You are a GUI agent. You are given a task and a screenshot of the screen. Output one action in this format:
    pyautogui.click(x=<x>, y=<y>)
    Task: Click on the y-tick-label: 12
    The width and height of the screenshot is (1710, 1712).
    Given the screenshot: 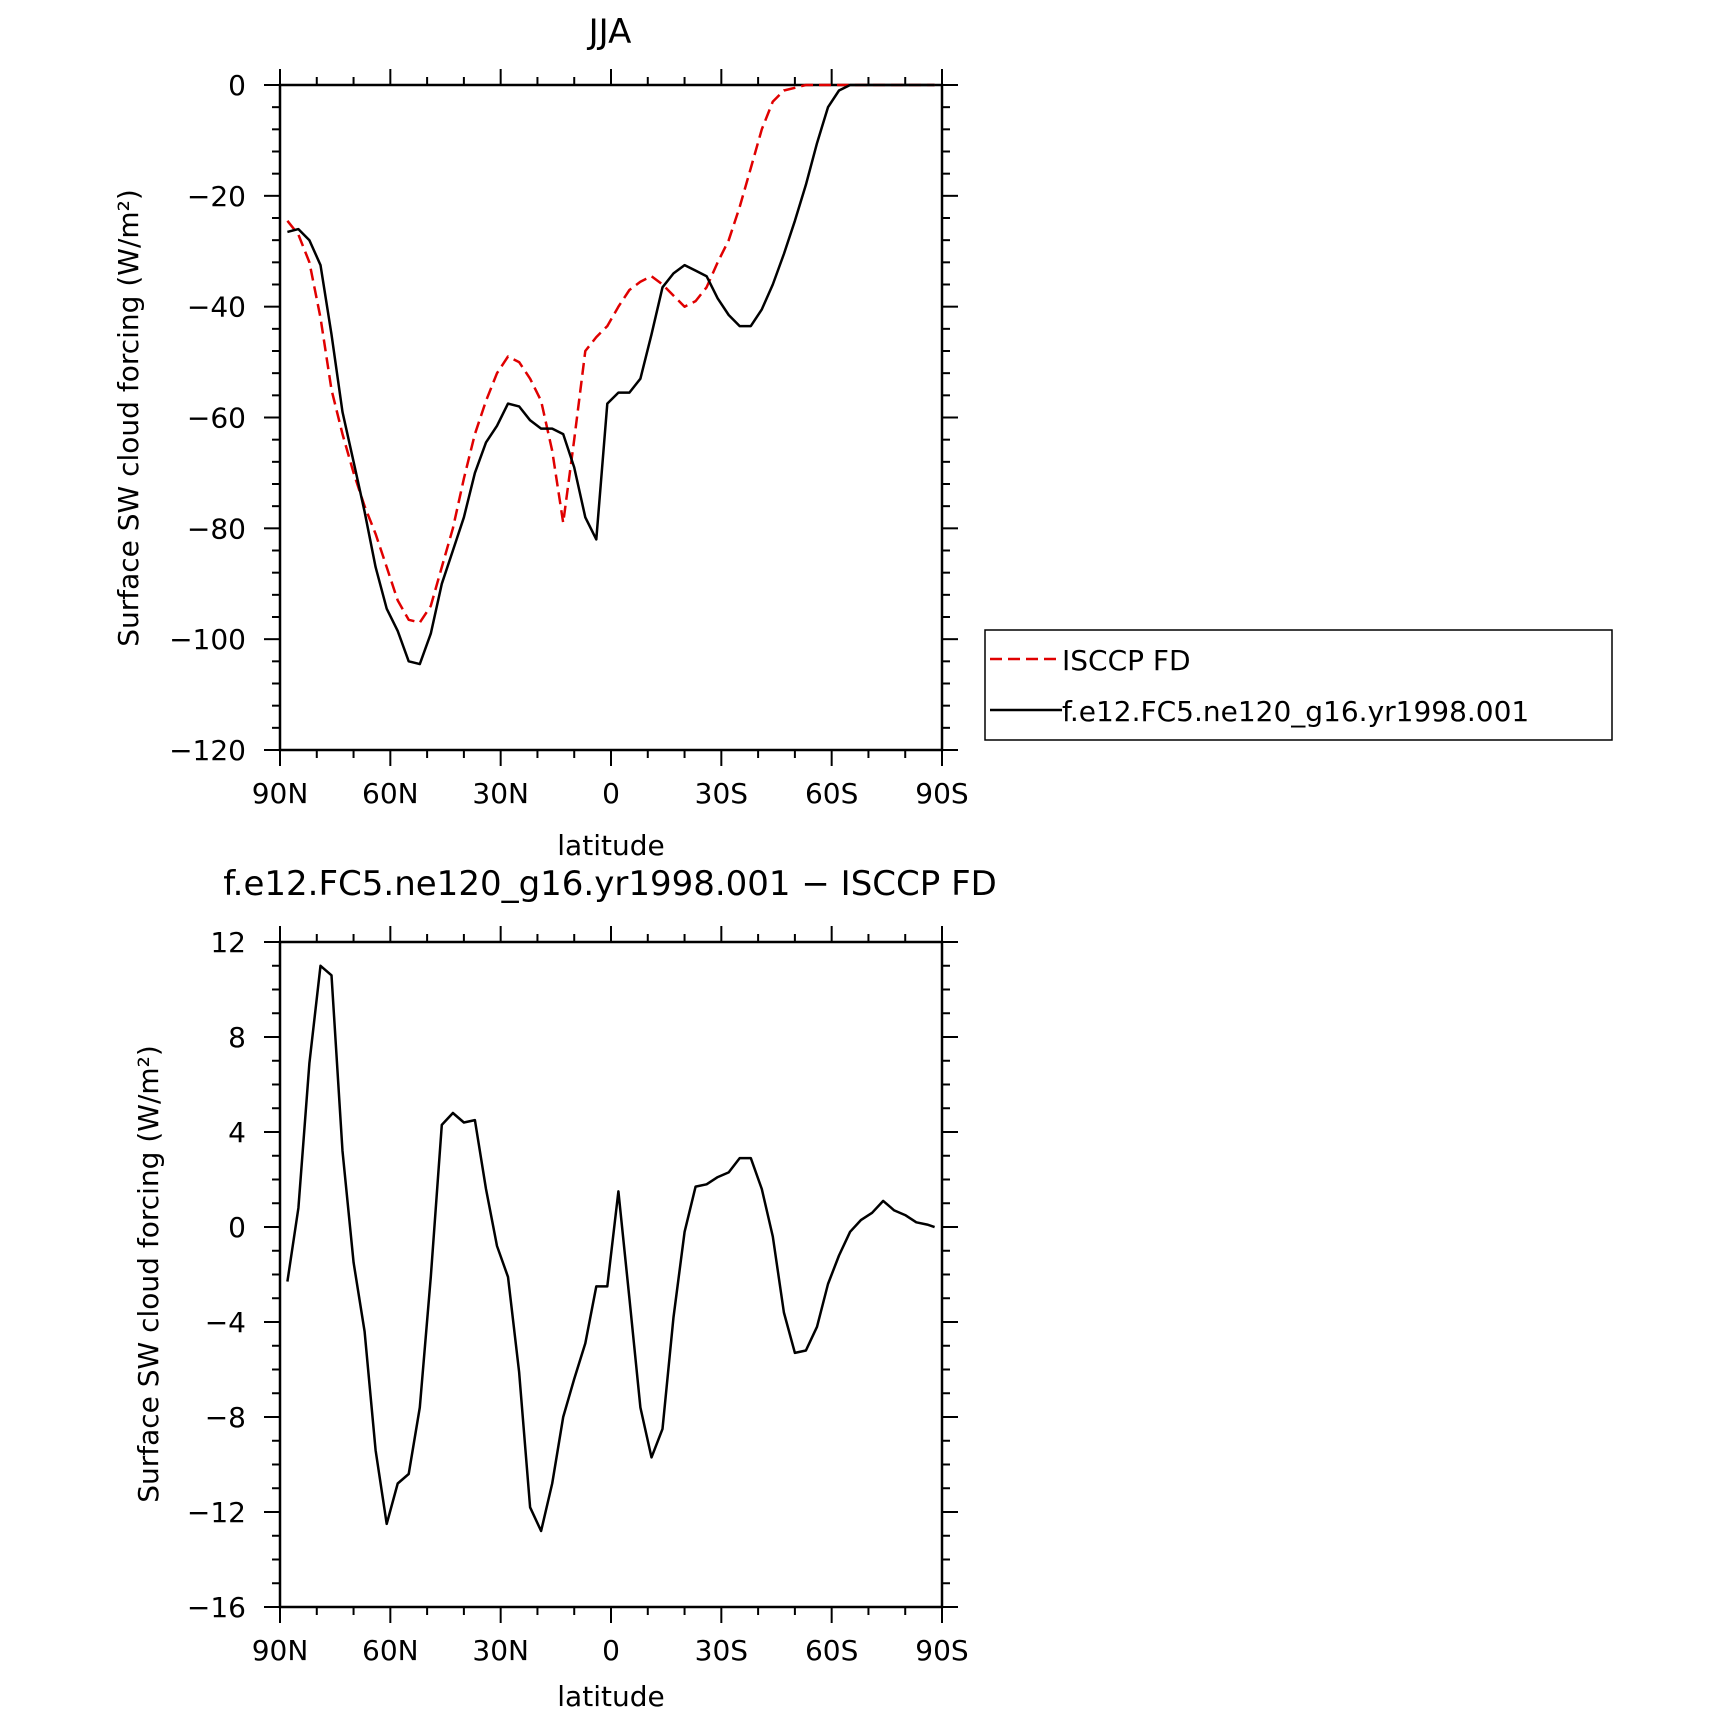 What is the action you would take?
    pyautogui.click(x=228, y=942)
    